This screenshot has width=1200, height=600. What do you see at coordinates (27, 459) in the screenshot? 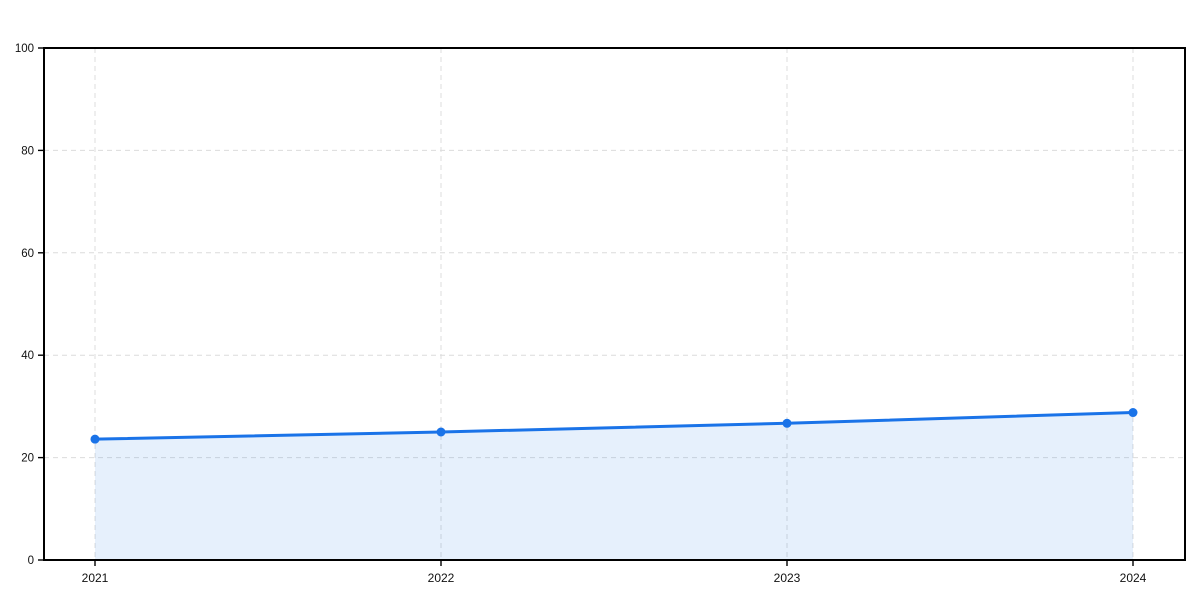
I see `y-axis-tick-label: 20` at bounding box center [27, 459].